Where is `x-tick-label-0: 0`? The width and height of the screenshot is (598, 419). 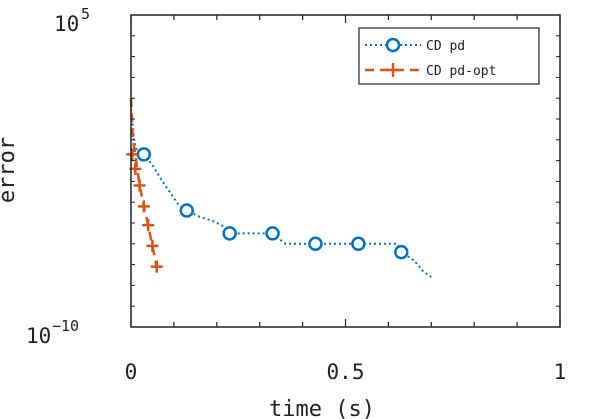
x-tick-label-0: 0 is located at coordinates (131, 372).